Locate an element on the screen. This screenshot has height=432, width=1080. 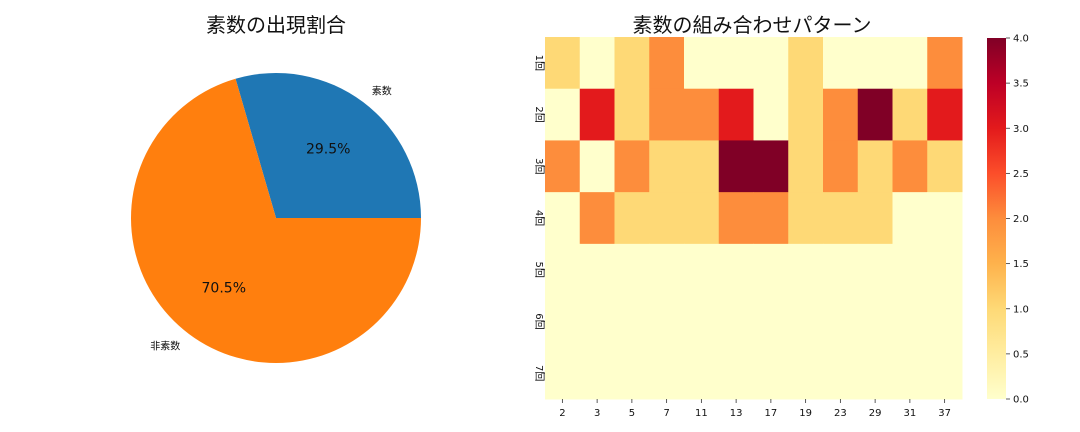
y-tick-label: 2回 is located at coordinates (539, 114).